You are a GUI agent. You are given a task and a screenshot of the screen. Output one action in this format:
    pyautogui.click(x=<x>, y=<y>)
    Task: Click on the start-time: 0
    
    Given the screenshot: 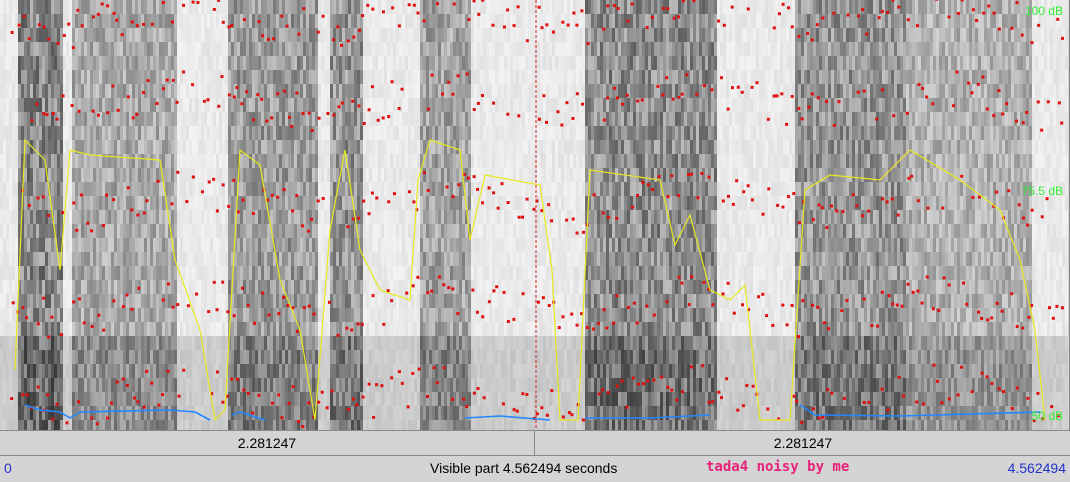 What is the action you would take?
    pyautogui.click(x=8, y=468)
    